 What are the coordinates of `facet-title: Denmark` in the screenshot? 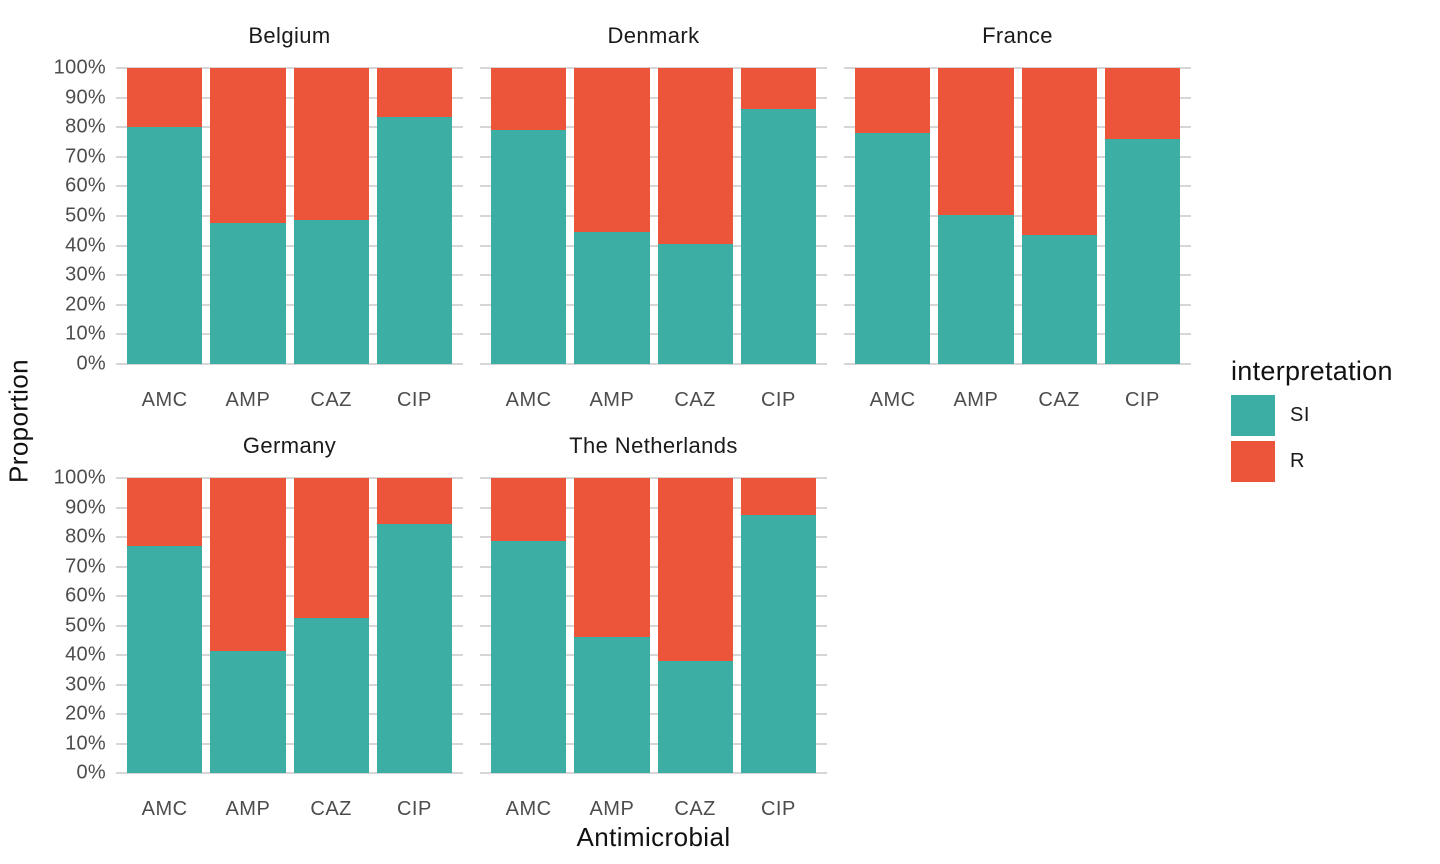 It's located at (653, 35).